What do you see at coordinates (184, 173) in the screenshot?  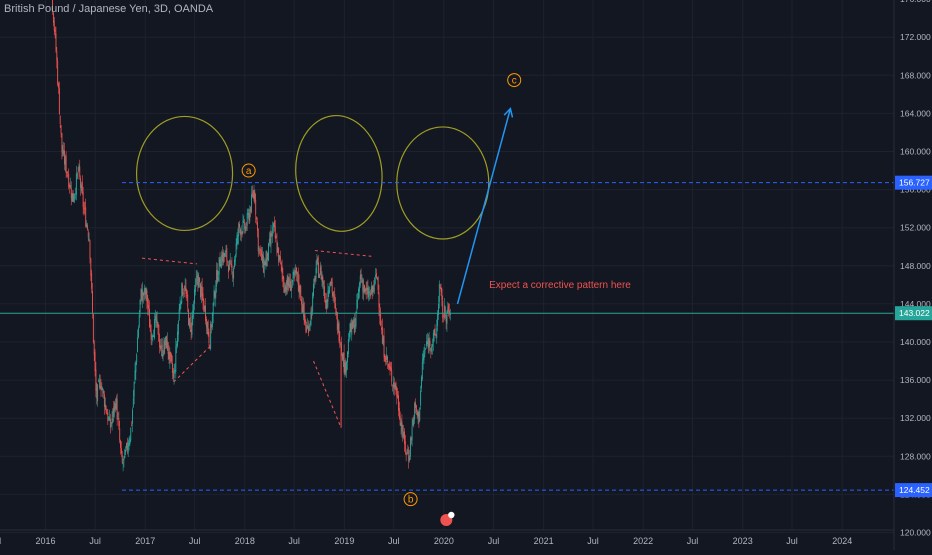 I see `pattern-ellipse` at bounding box center [184, 173].